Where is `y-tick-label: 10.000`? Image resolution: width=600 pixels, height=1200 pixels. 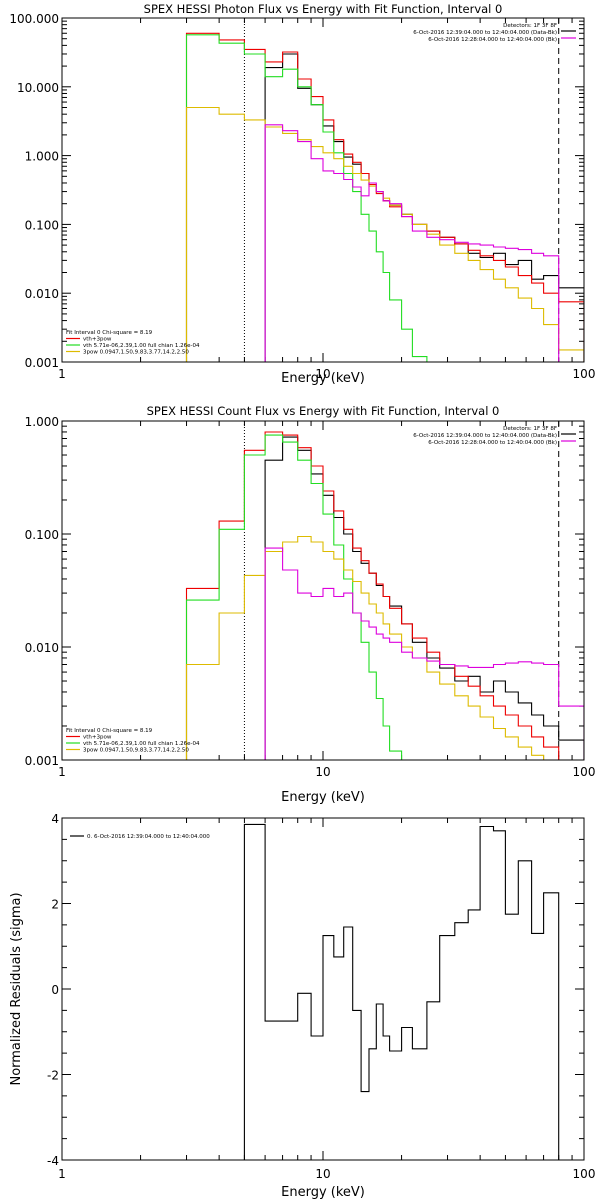
y-tick-label: 10.000 is located at coordinates (38, 88).